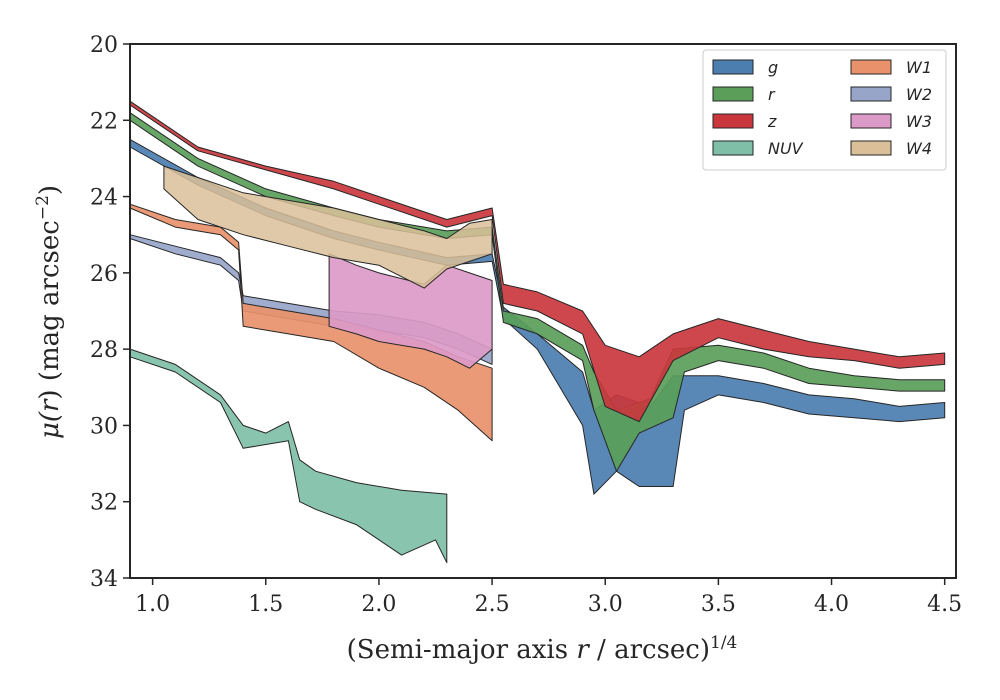  I want to click on legend-swatch-g, so click(733, 67).